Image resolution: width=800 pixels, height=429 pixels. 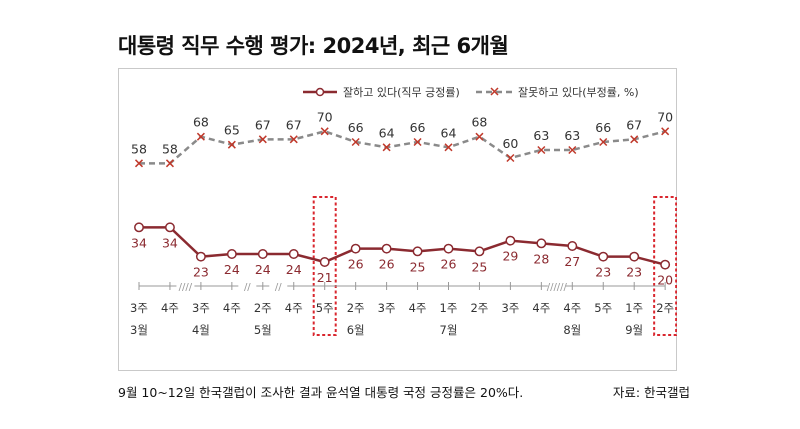 What do you see at coordinates (471, 92) in the screenshot?
I see `legend: 잘하고 있다(직무 긍정률) 잘못하고 있다(부정률, %)` at bounding box center [471, 92].